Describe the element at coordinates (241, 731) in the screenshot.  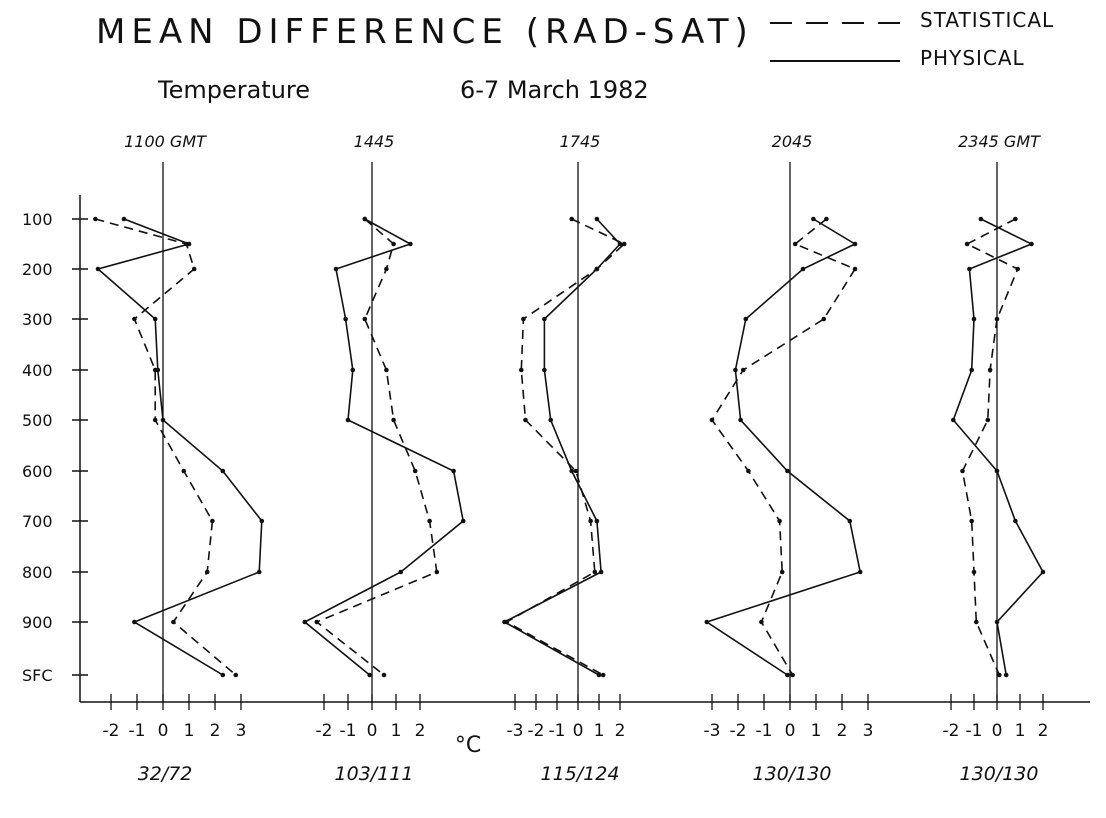
I see `x-tick-label: 3` at that location.